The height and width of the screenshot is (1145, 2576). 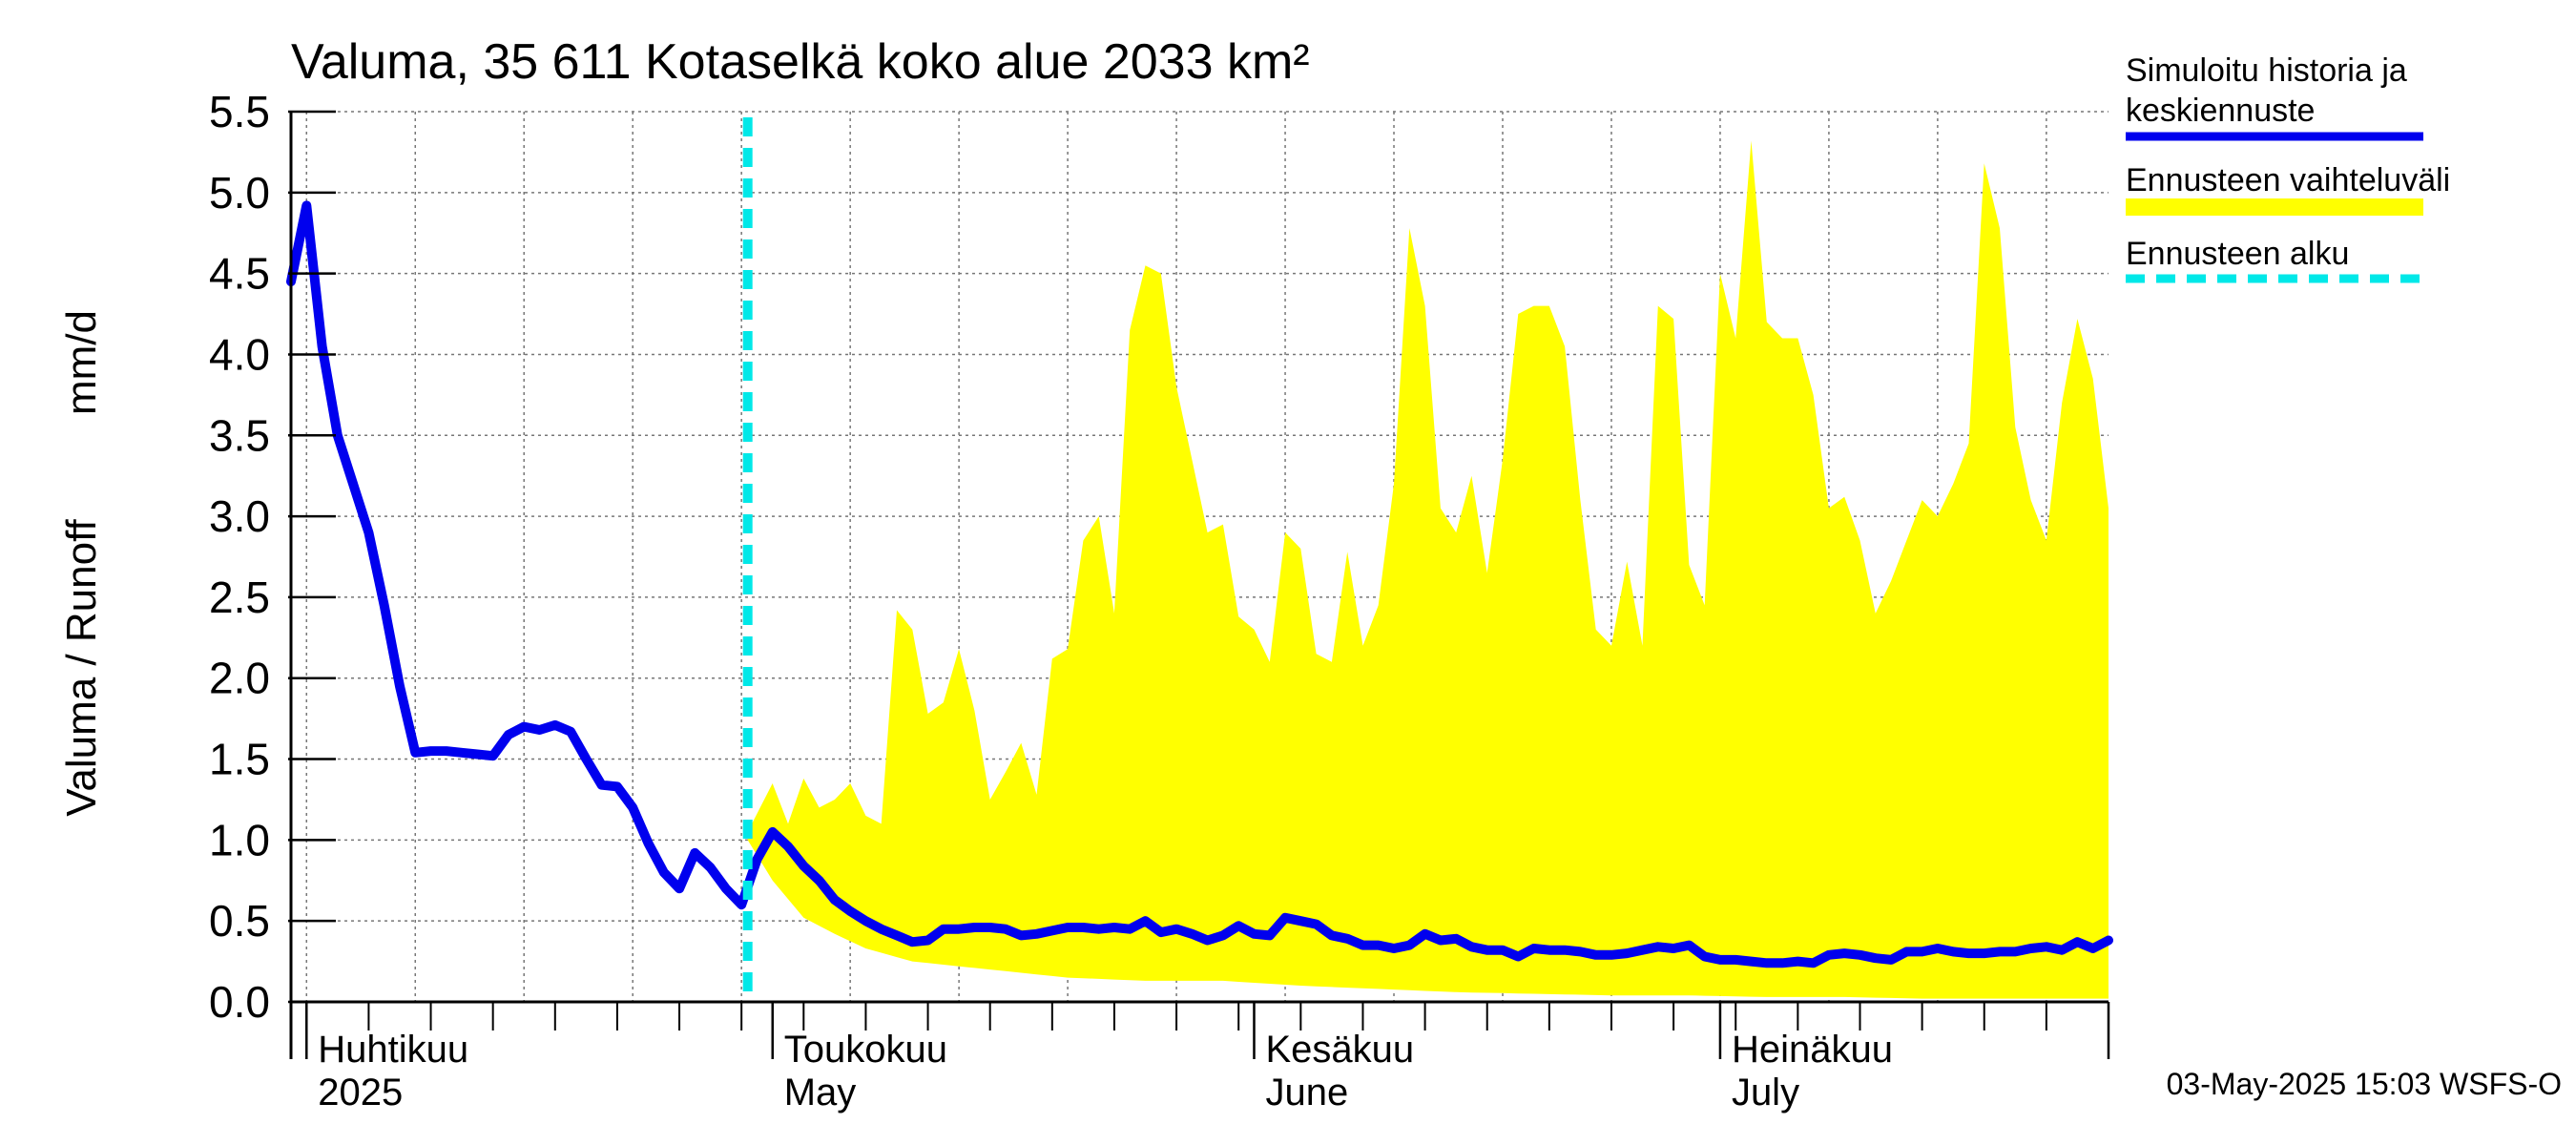 I want to click on y-tick-label: 1.0, so click(x=239, y=840).